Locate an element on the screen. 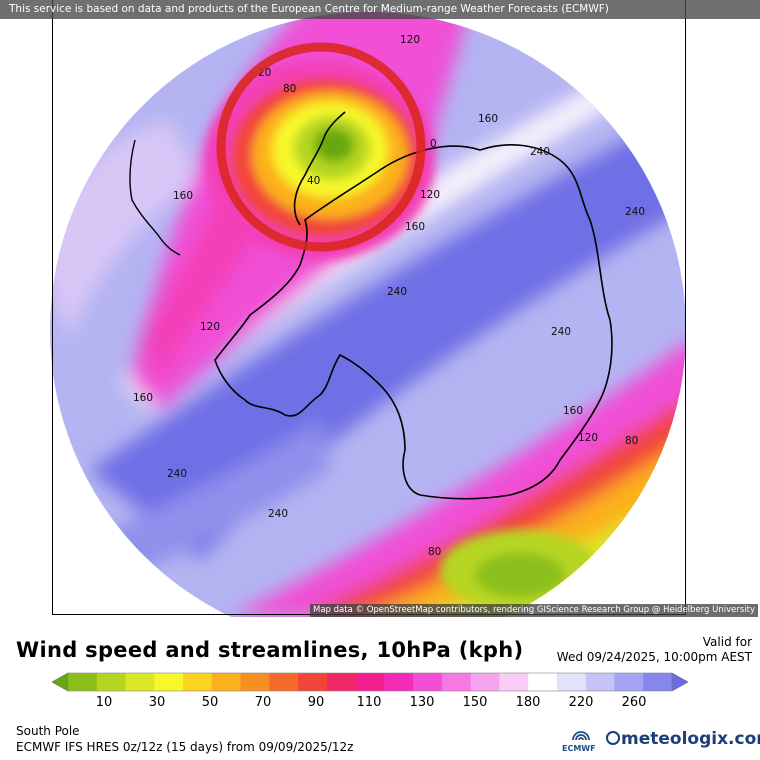 This screenshot has width=760, height=760. color-scale-bar is located at coordinates (370, 682).